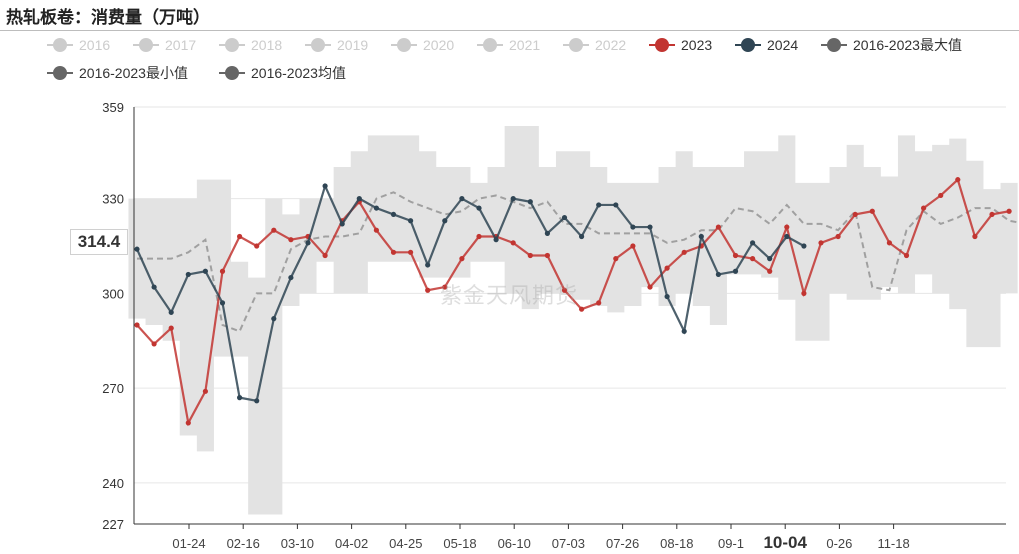 This screenshot has height=554, width=1019. What do you see at coordinates (783, 45) in the screenshot?
I see `legend-label: 2024` at bounding box center [783, 45].